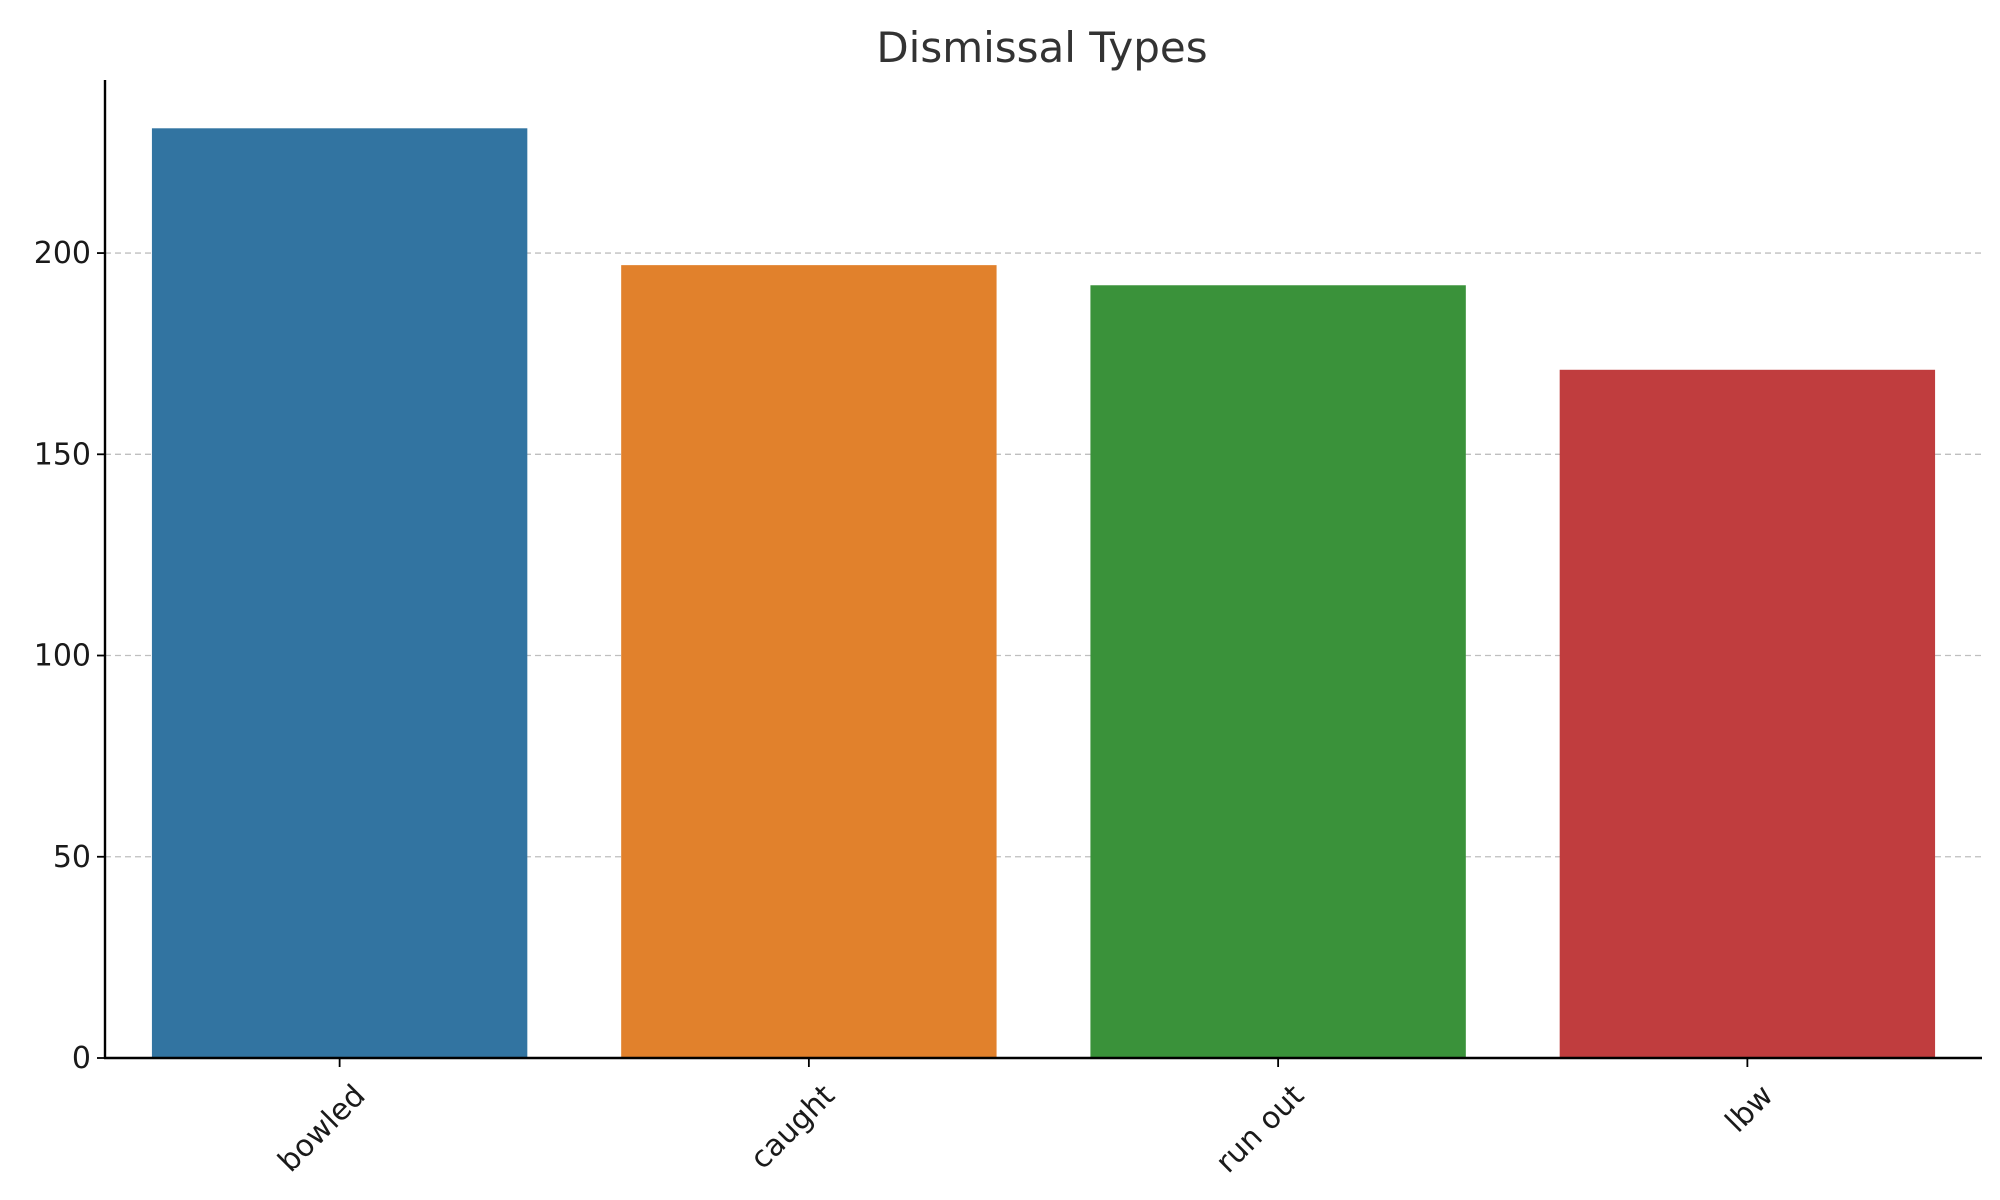  What do you see at coordinates (62, 454) in the screenshot?
I see `y-tick-label-150: 150` at bounding box center [62, 454].